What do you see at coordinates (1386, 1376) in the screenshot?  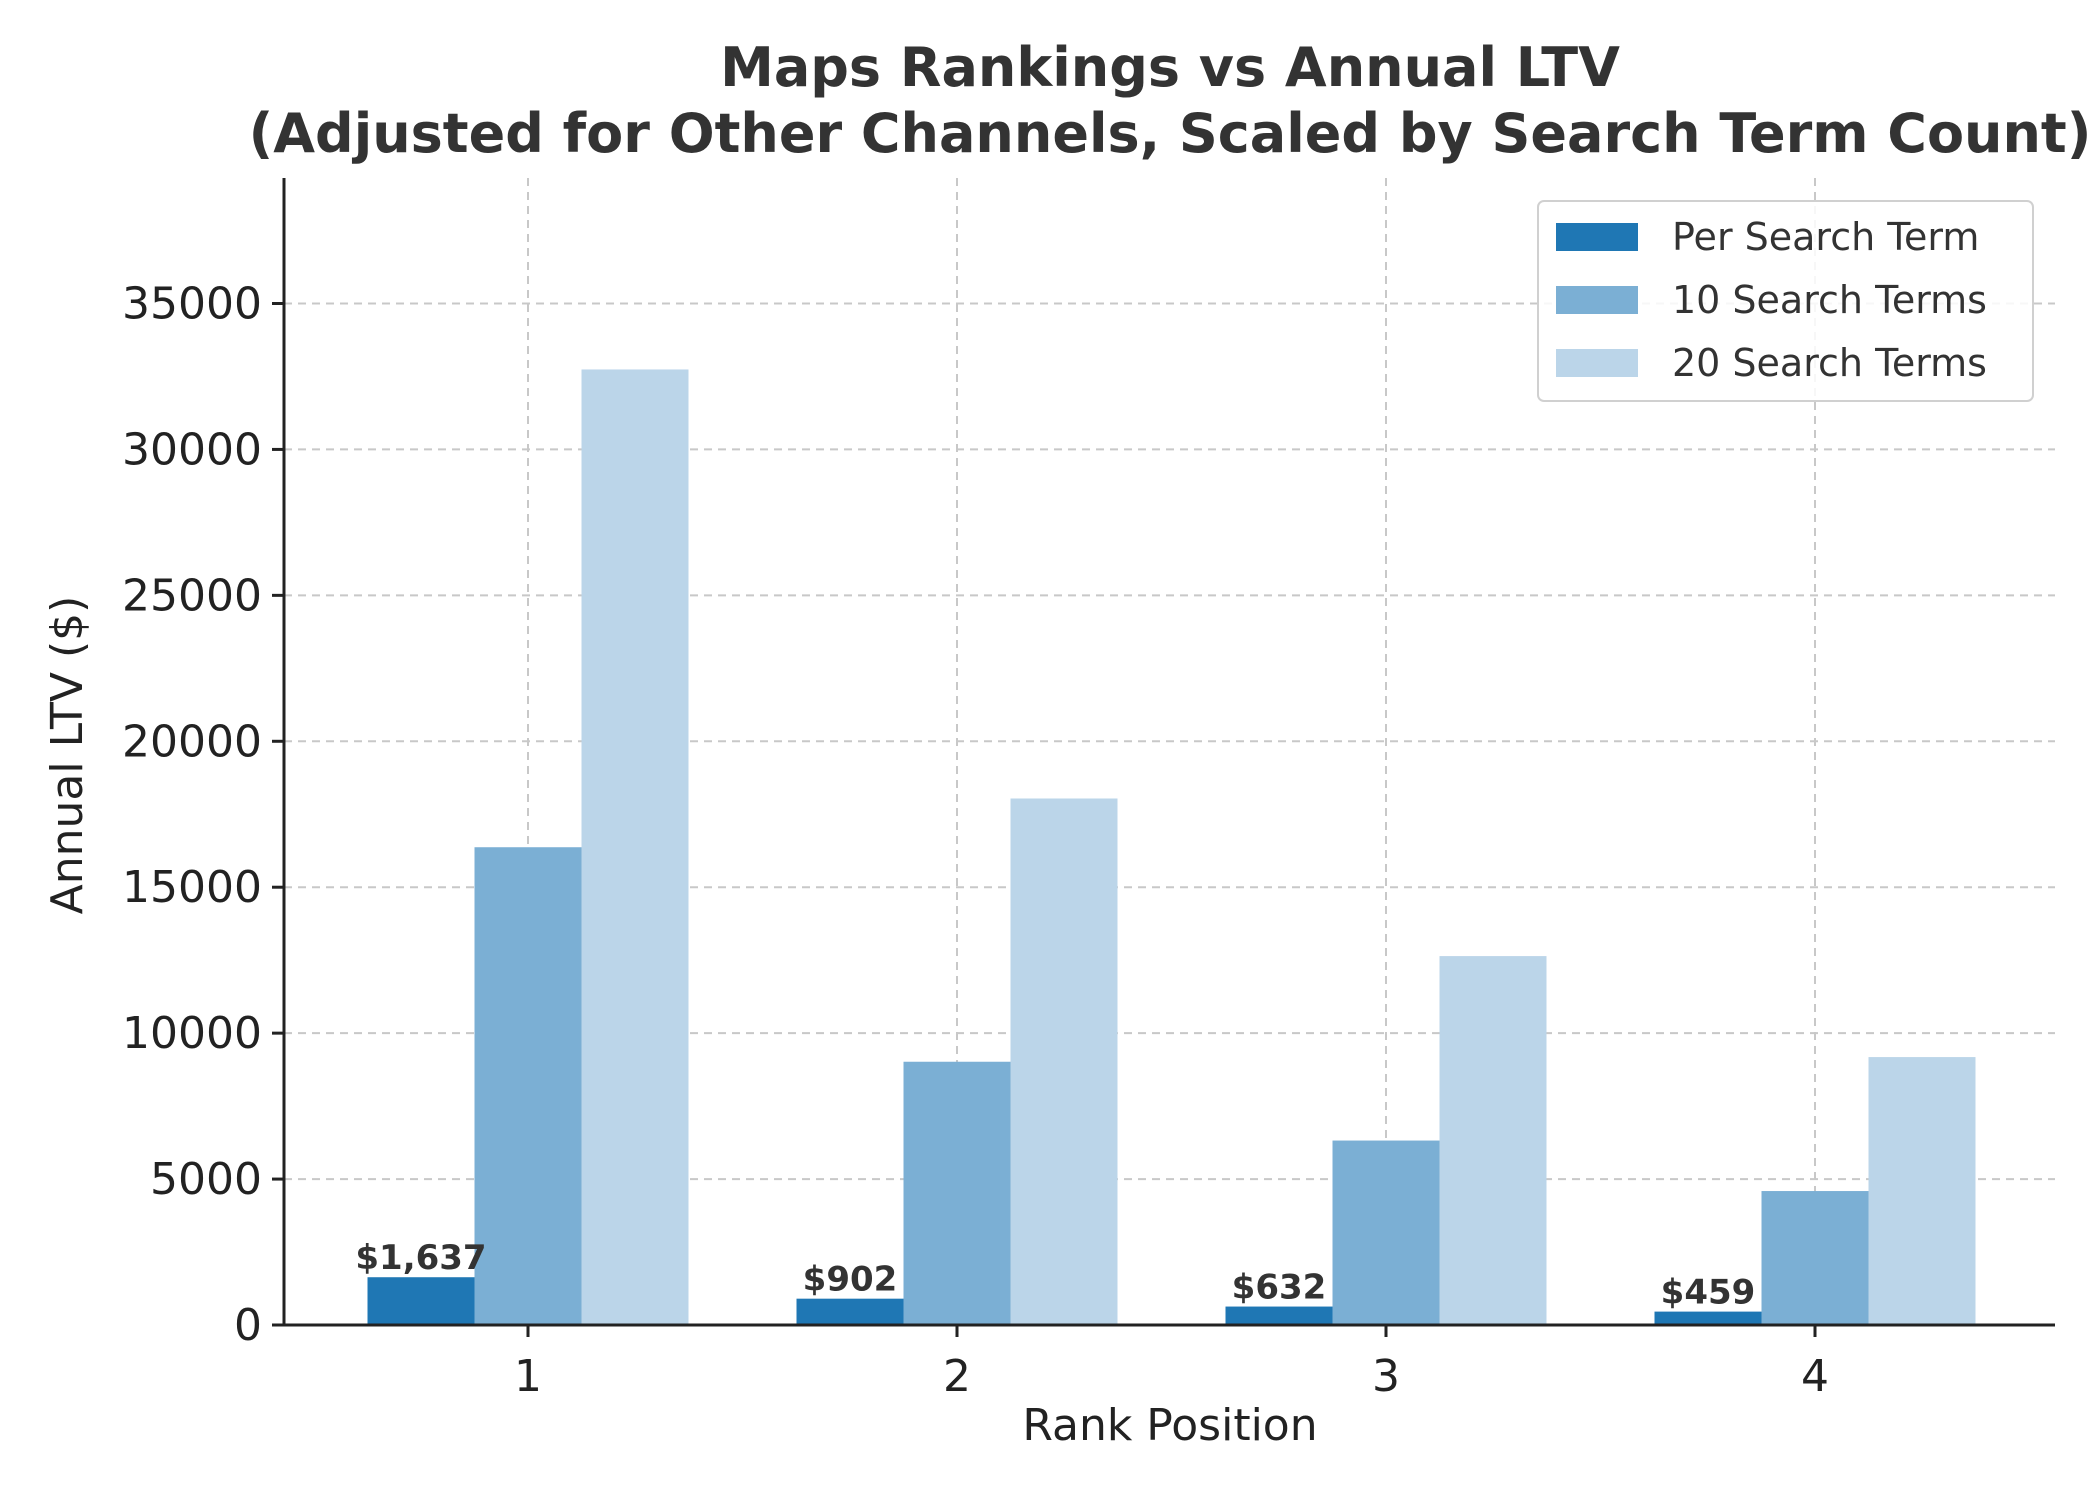 I see `x-tick-label: 3` at bounding box center [1386, 1376].